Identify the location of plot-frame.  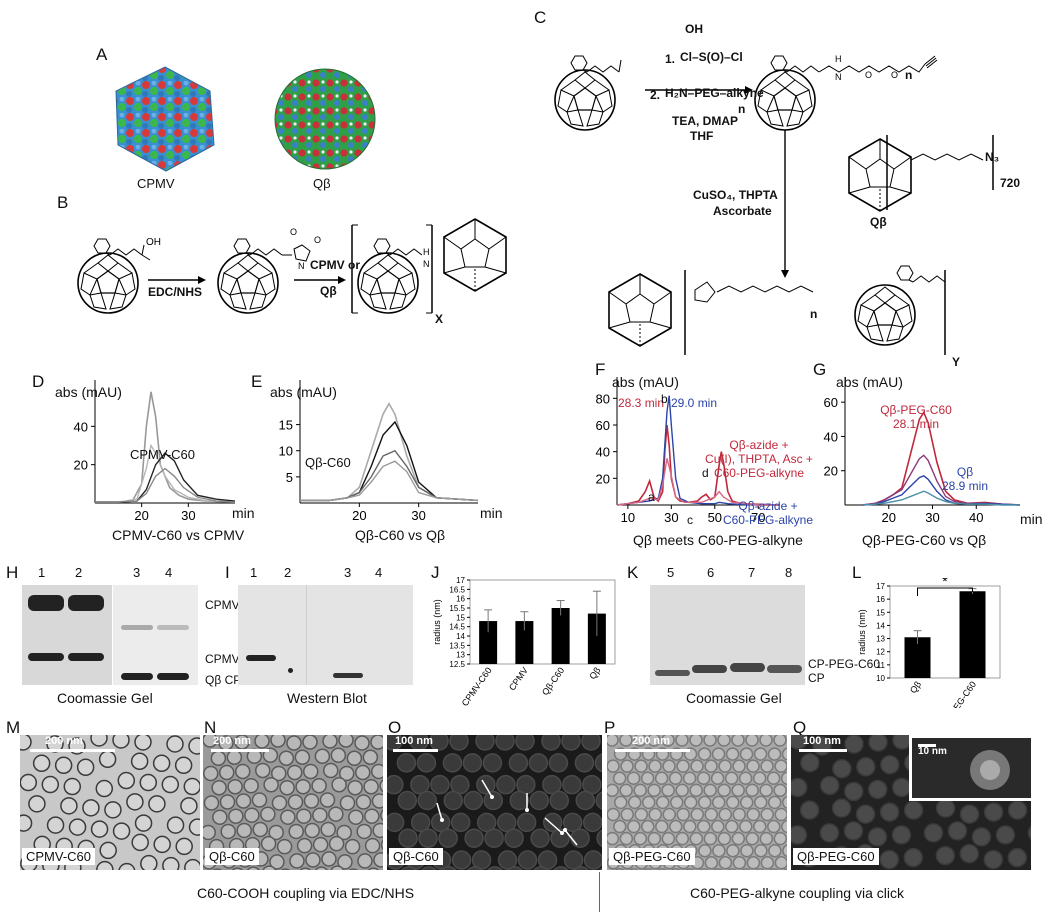
(542, 622).